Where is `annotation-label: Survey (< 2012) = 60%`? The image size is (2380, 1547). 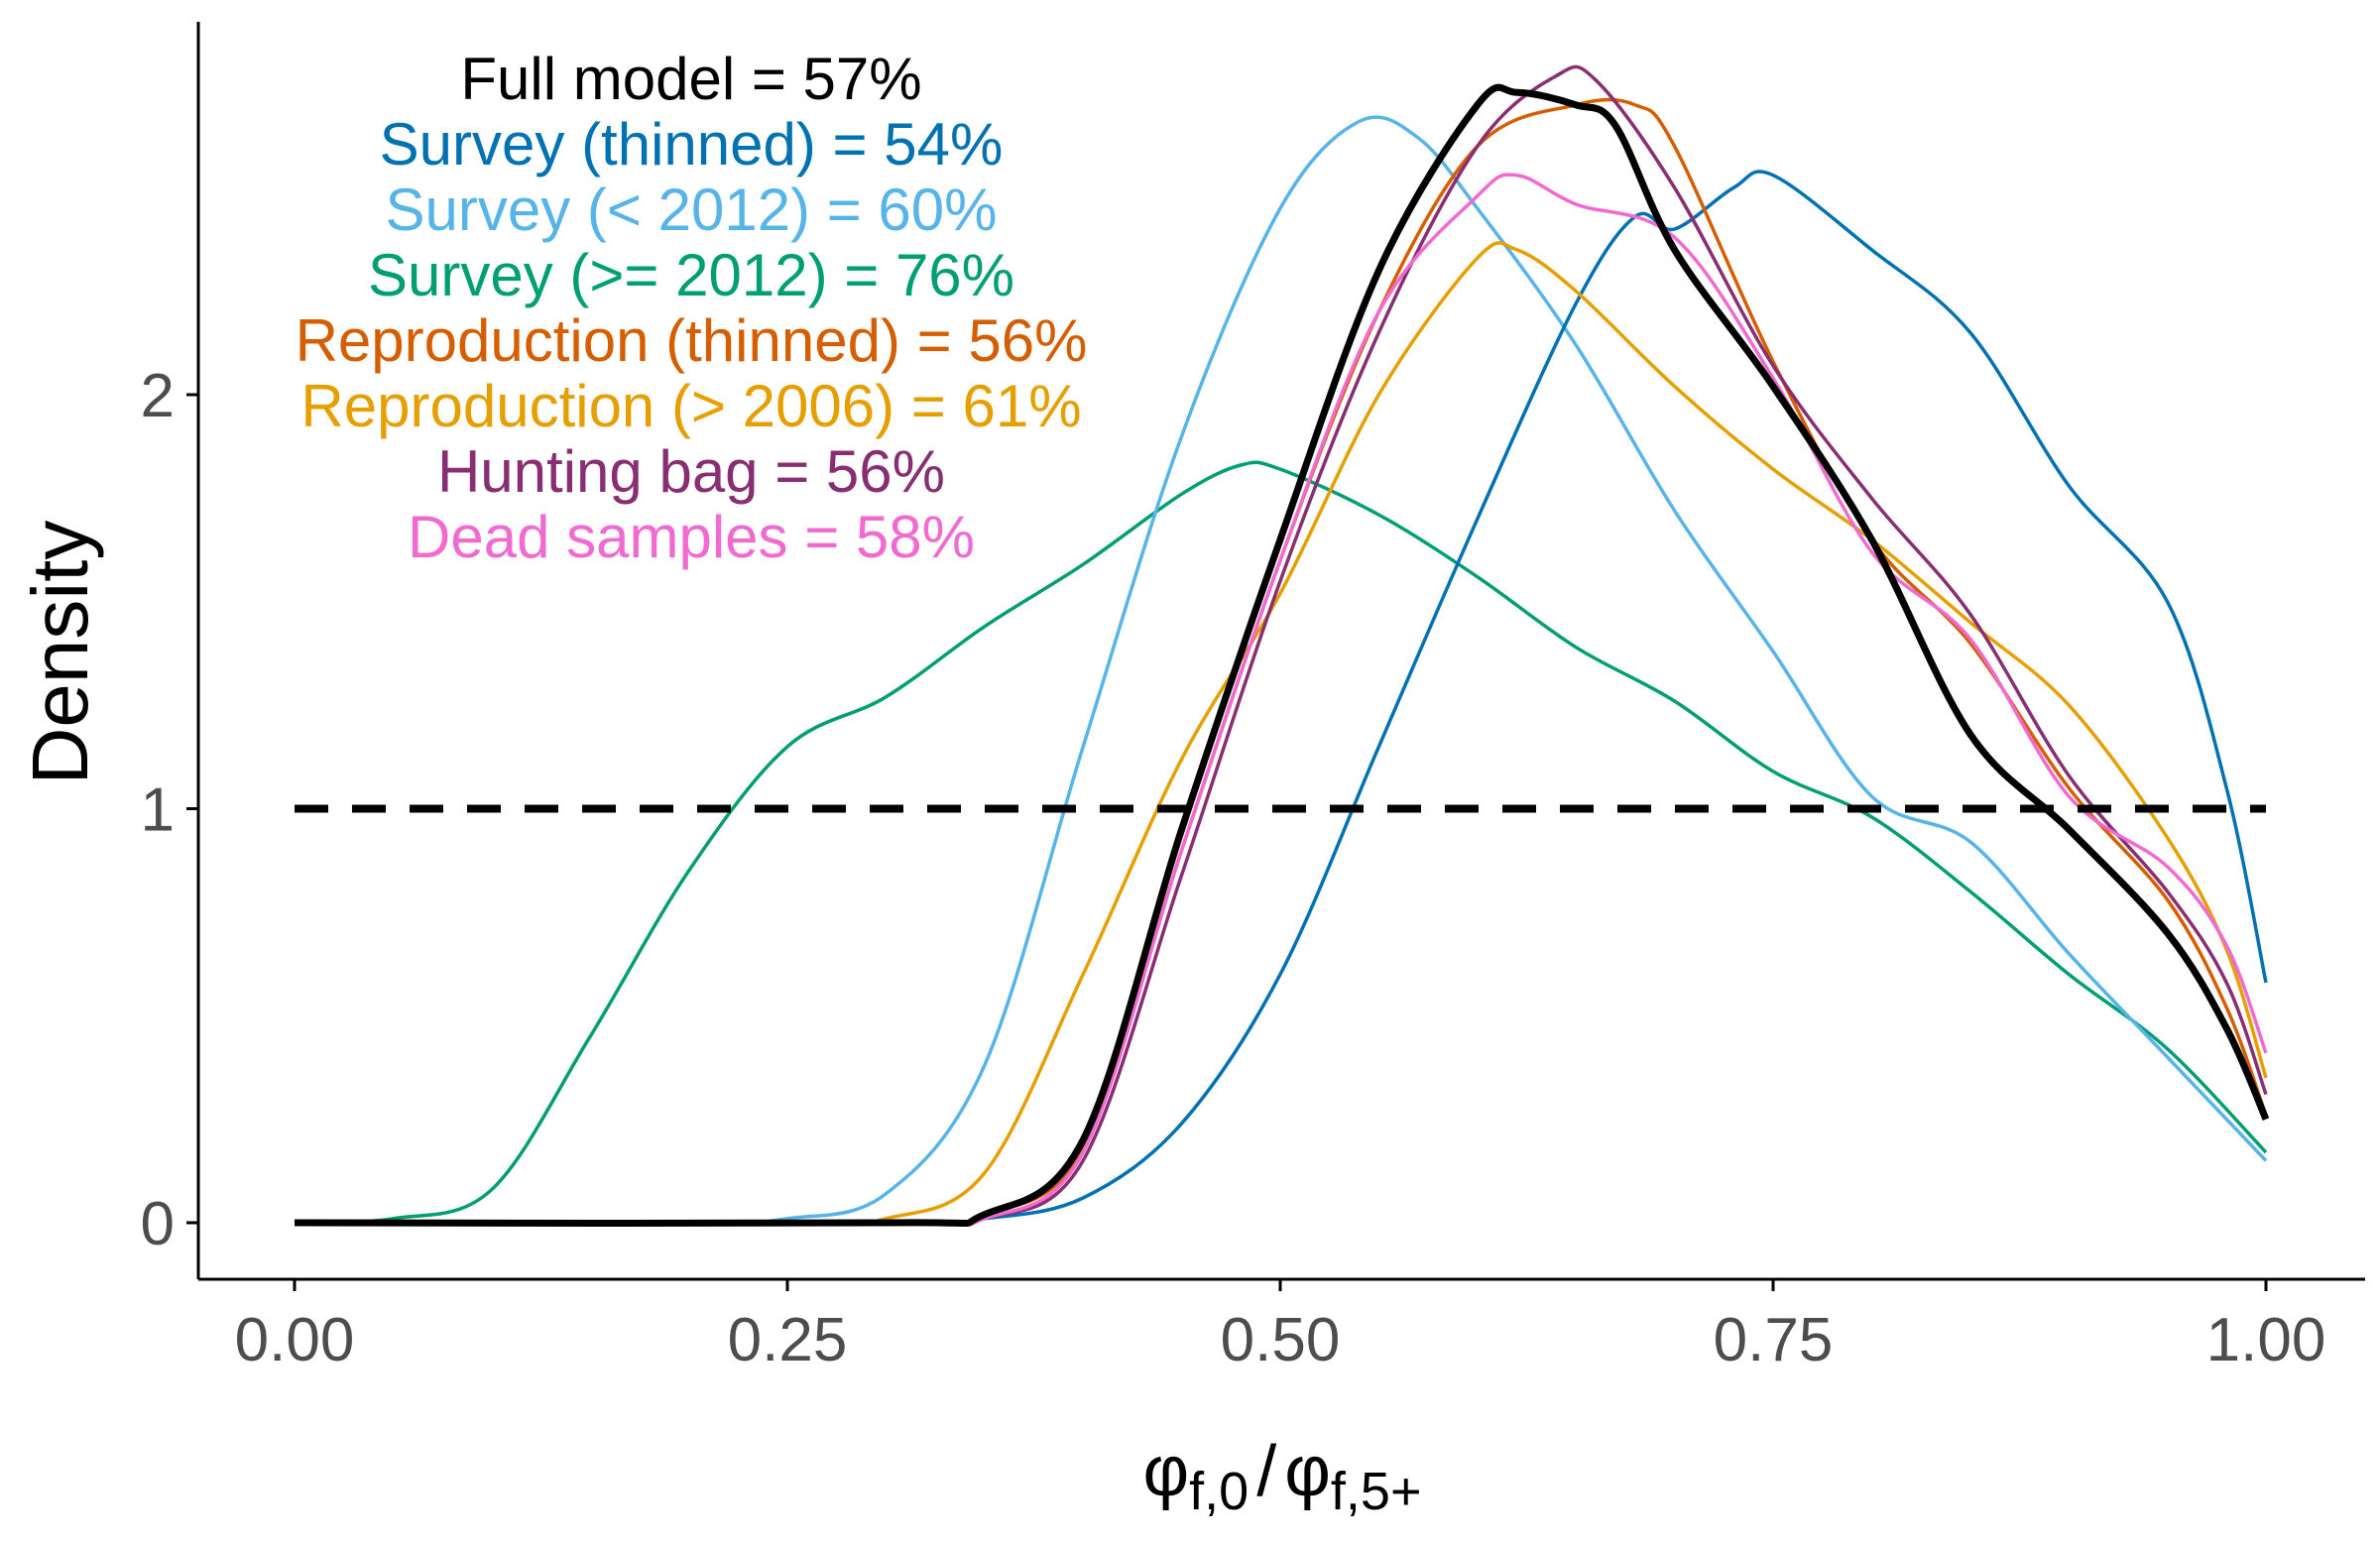
annotation-label: Survey (< 2012) = 60% is located at coordinates (691, 210).